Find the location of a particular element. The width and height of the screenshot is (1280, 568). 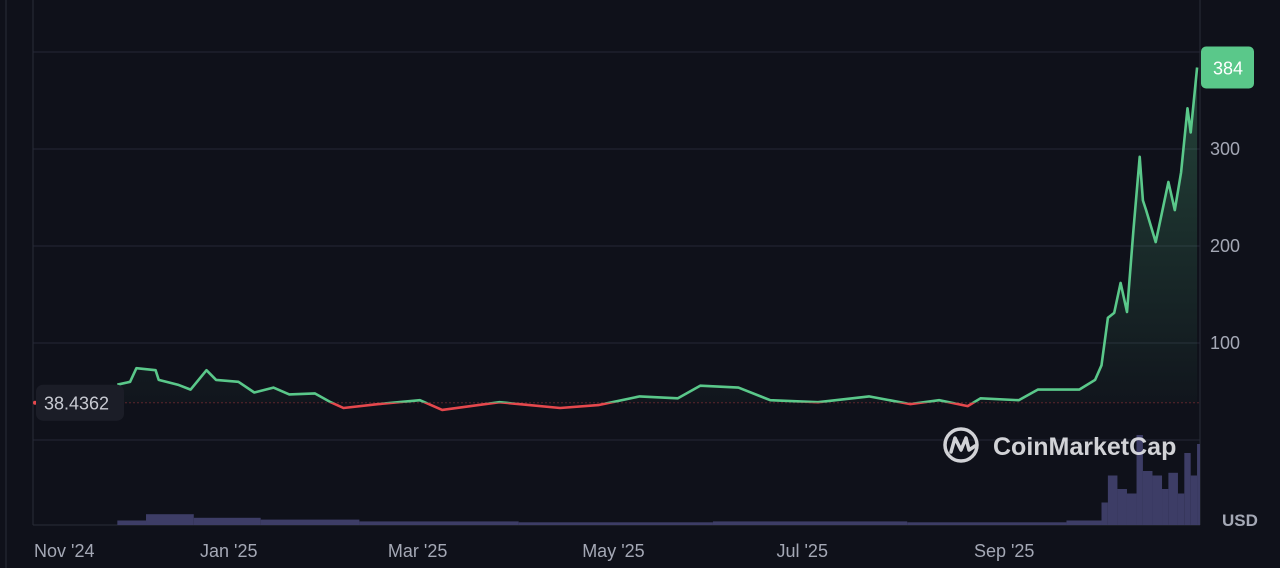

current-price-value: 384 is located at coordinates (1228, 69).